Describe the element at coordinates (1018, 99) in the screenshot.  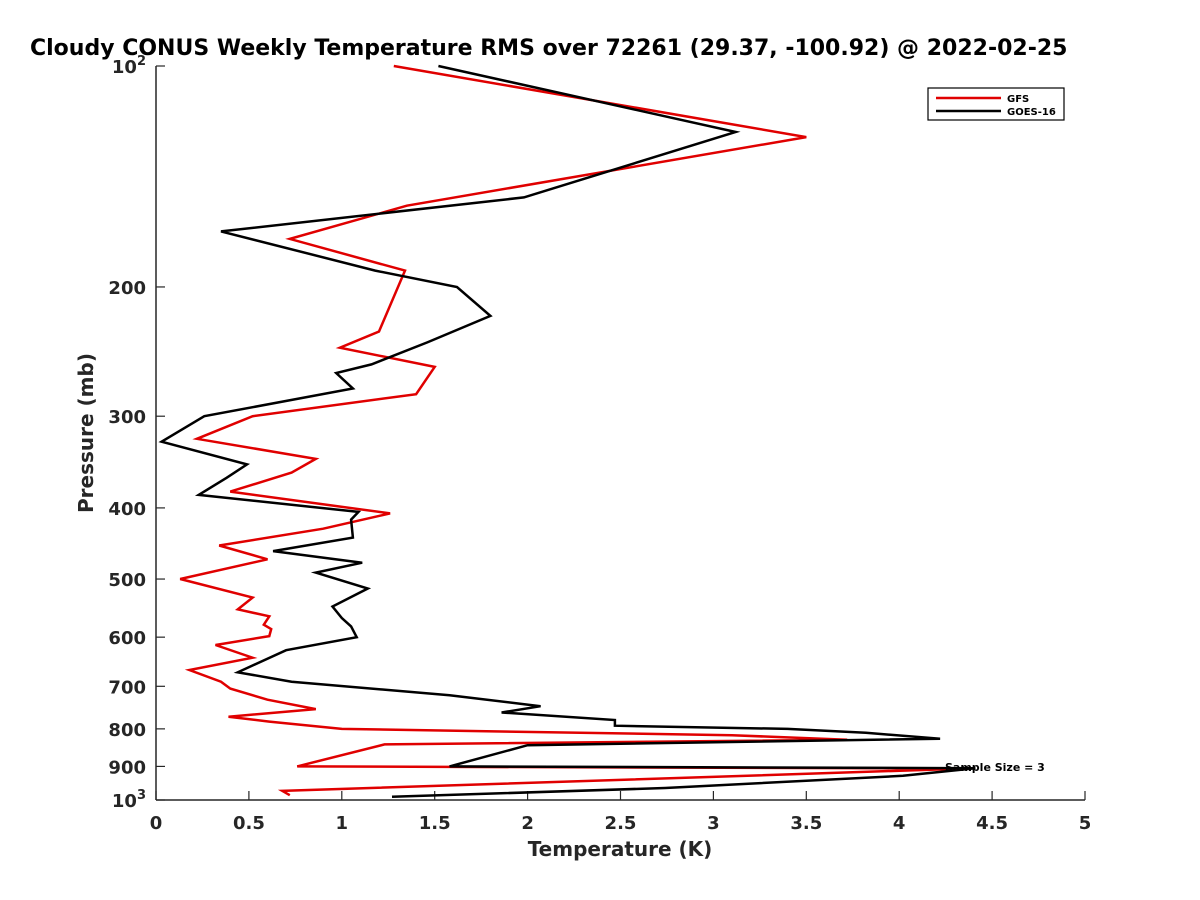
I see `legend-entry: GFS` at that location.